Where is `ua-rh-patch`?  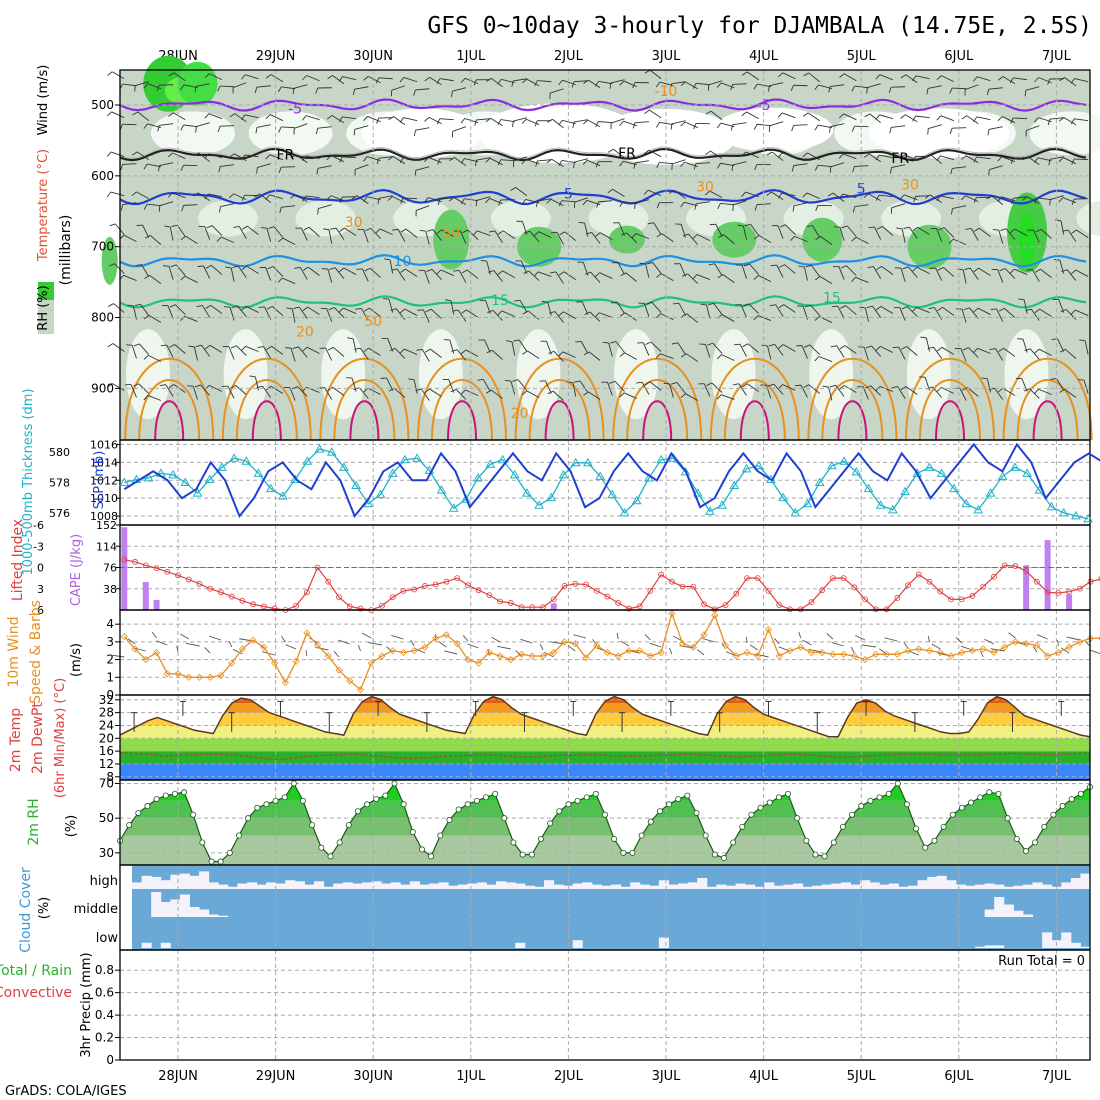
ua-rh-patch is located at coordinates (733, 374).